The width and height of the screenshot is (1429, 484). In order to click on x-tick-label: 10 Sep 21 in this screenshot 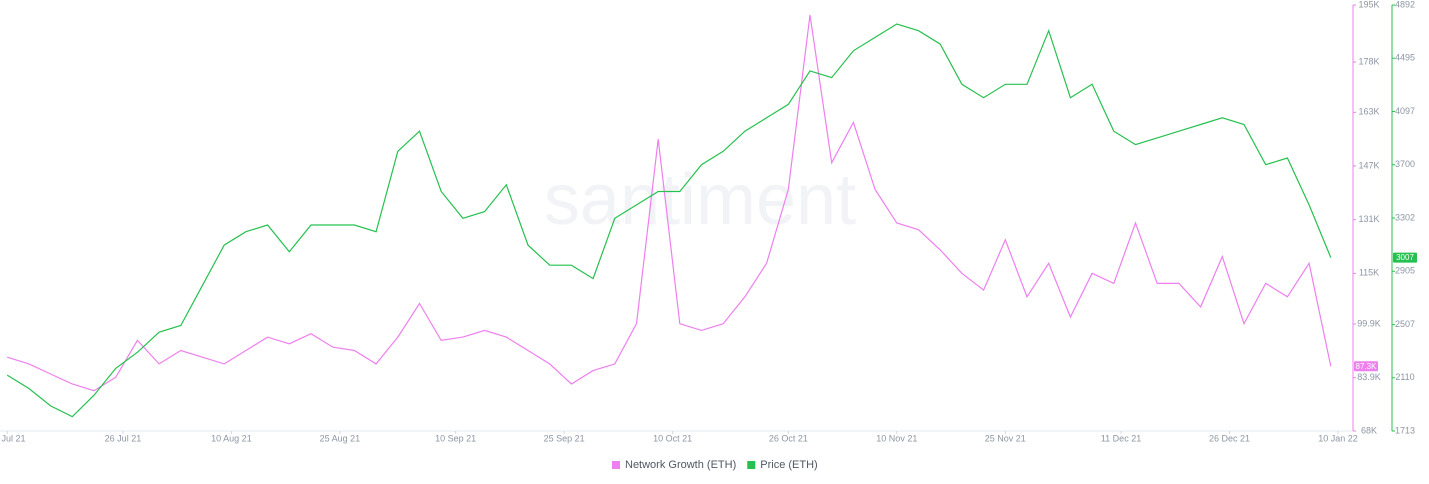, I will do `click(455, 438)`.